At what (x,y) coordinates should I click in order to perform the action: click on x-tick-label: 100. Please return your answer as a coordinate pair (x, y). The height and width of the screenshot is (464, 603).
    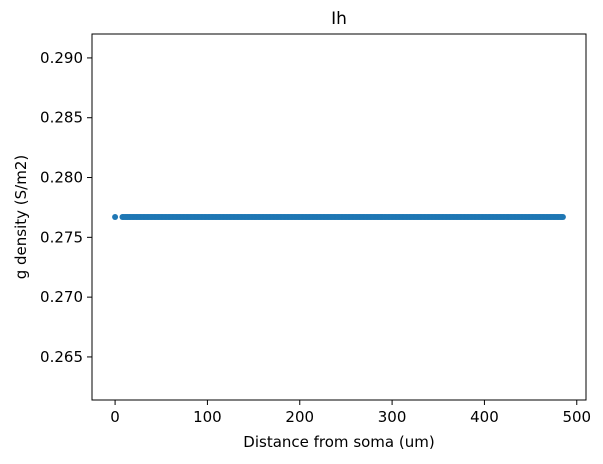
    Looking at the image, I should click on (207, 417).